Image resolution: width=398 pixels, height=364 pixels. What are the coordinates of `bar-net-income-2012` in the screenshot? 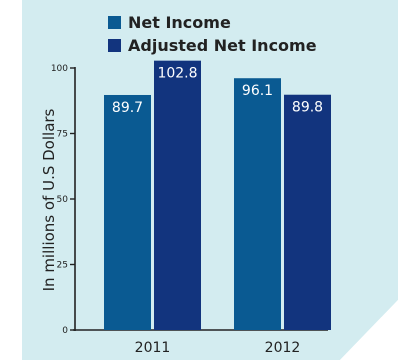 It's located at (257, 204).